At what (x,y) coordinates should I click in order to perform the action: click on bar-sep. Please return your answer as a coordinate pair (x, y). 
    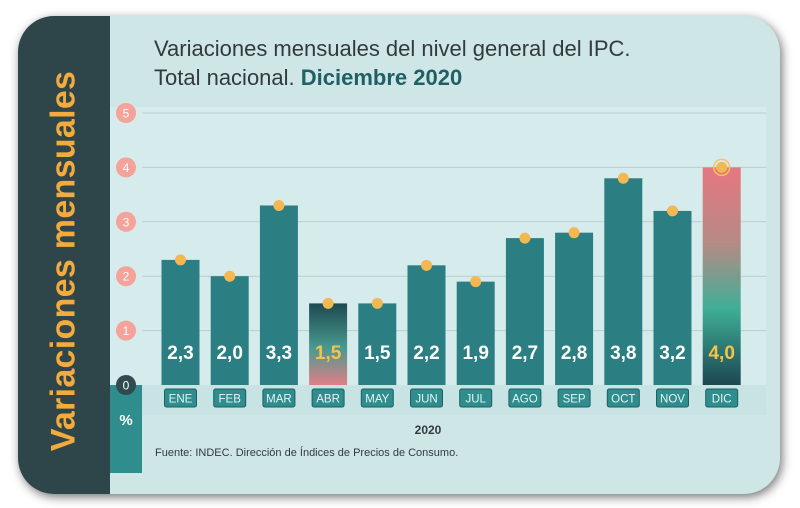
    Looking at the image, I should click on (574, 308).